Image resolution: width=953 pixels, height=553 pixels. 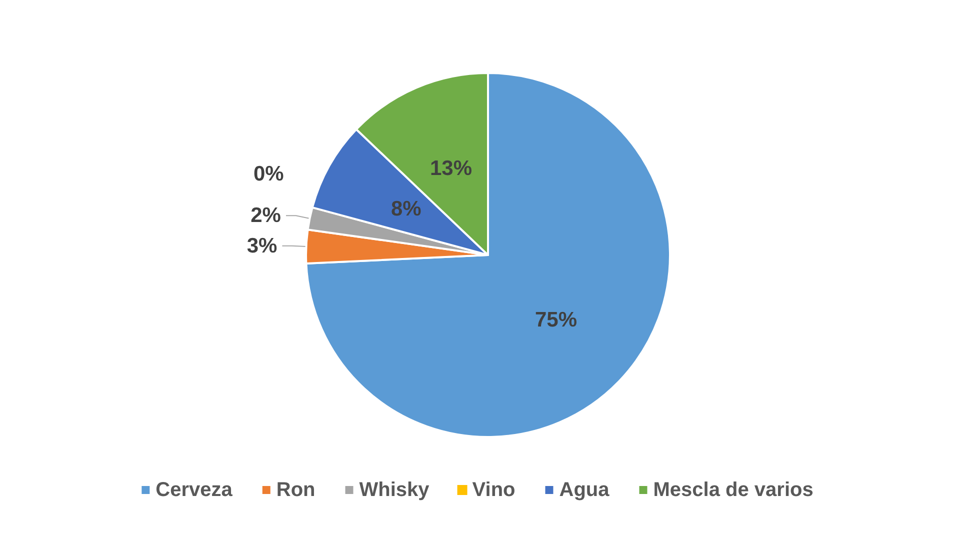 What do you see at coordinates (406, 208) in the screenshot?
I see `data-label: 8%` at bounding box center [406, 208].